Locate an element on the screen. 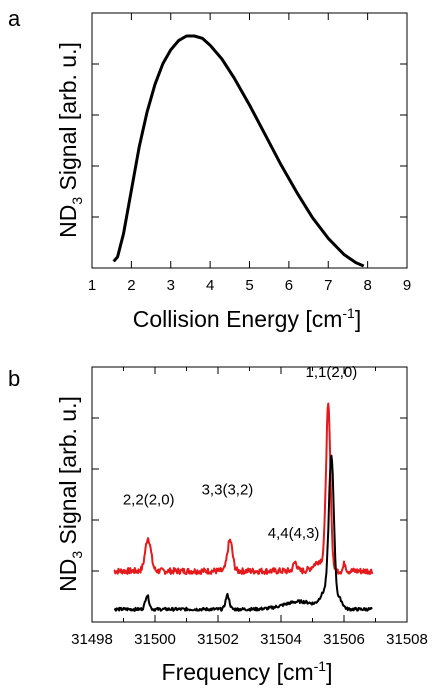 The height and width of the screenshot is (688, 435). x-tick-label: 31498 is located at coordinates (92, 639).